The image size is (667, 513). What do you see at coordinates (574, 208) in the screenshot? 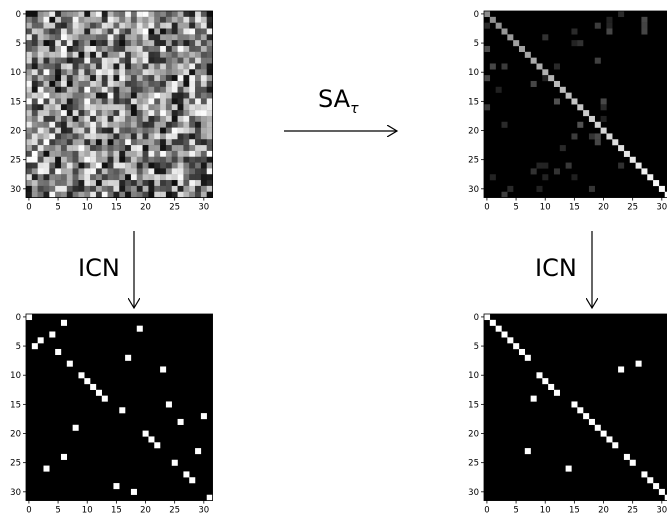
I see `x-tick-label: 15` at bounding box center [574, 208].